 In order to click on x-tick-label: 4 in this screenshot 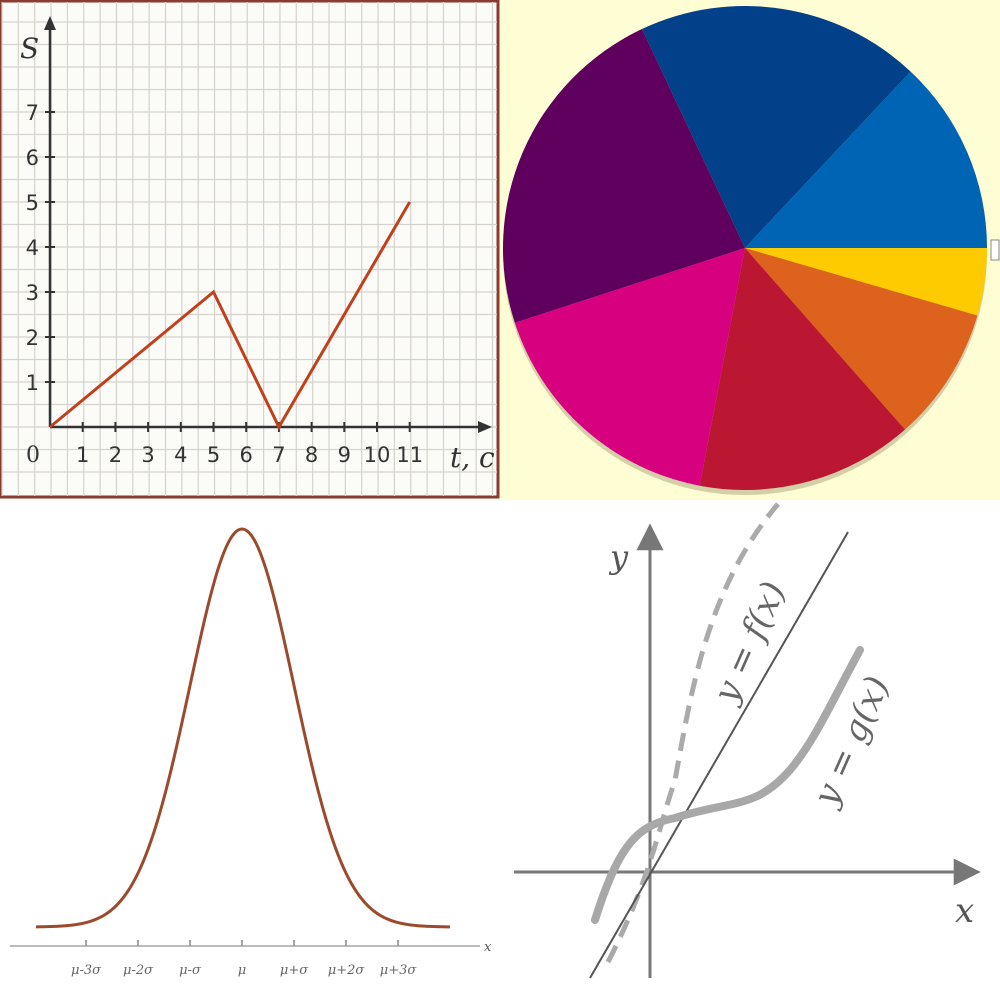, I will do `click(180, 455)`.